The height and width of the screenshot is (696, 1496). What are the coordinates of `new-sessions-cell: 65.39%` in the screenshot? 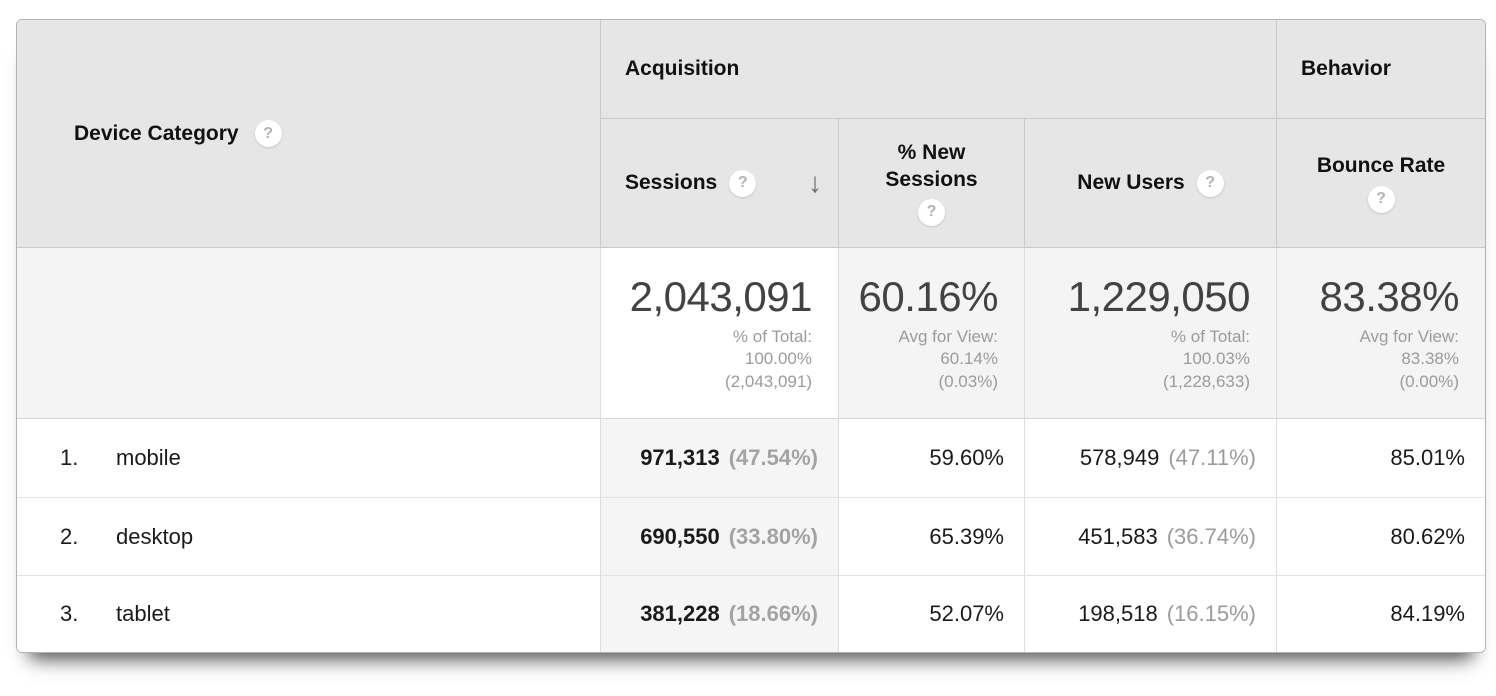 It's located at (932, 537).